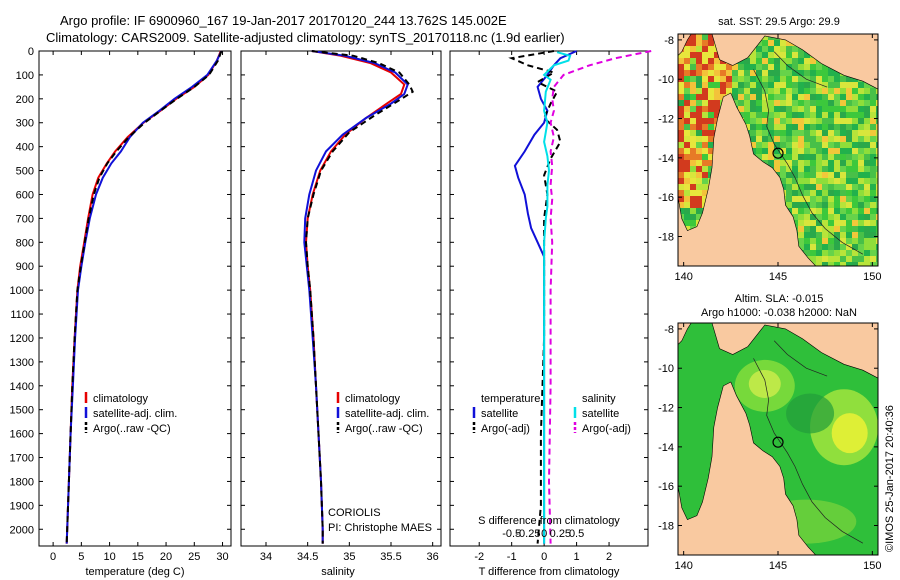 This screenshot has height=580, width=900. Describe the element at coordinates (549, 521) in the screenshot. I see `s-diff-xlabel: S difference from climatology` at that location.